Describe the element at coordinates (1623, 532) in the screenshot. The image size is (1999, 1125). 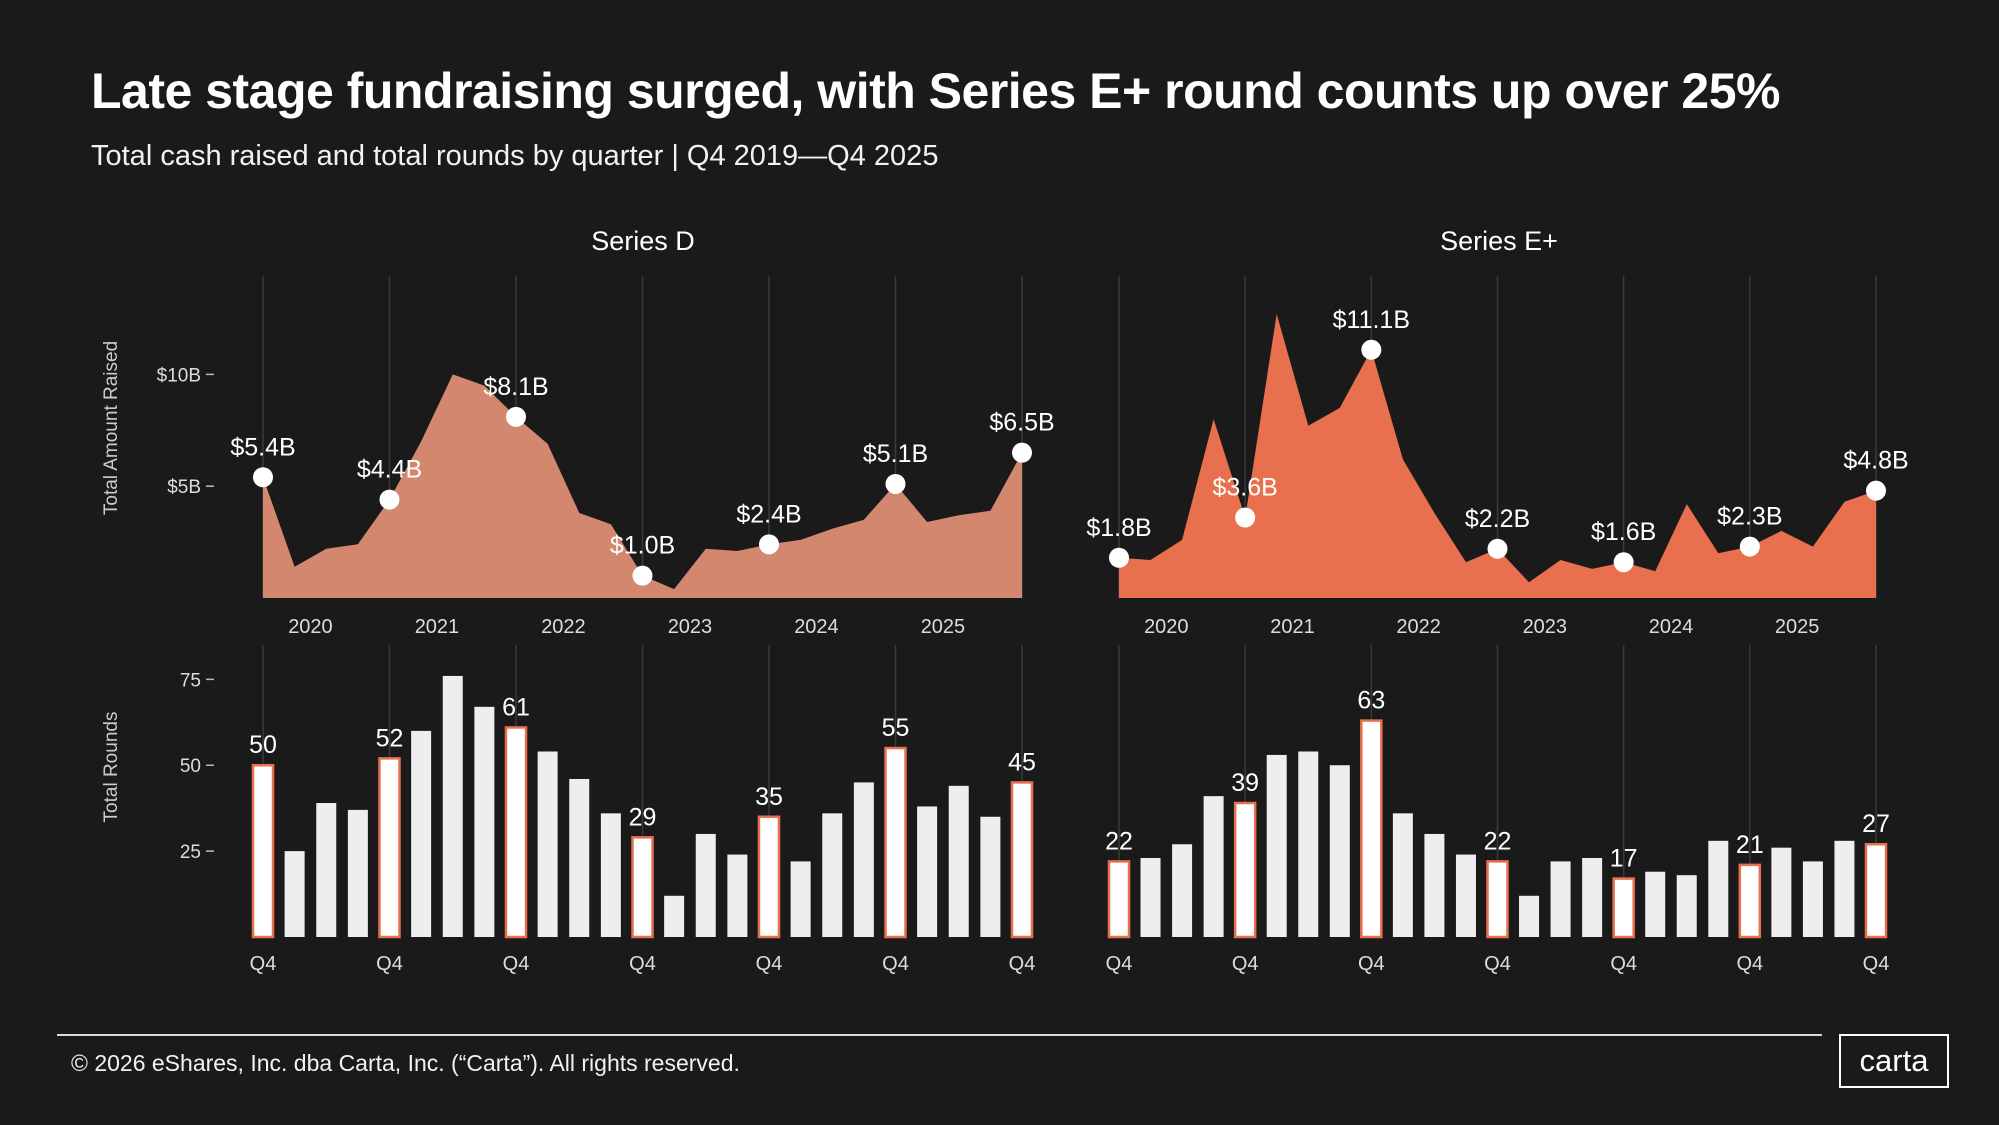
I see `series-e-data-label: $1.6B` at that location.